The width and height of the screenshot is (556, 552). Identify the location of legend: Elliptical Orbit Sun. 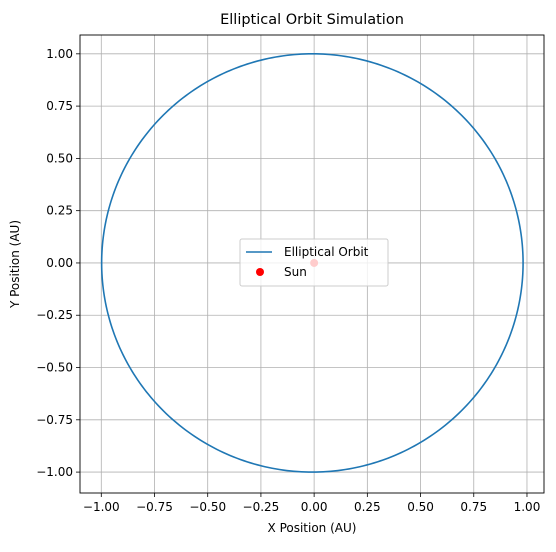
(314, 262).